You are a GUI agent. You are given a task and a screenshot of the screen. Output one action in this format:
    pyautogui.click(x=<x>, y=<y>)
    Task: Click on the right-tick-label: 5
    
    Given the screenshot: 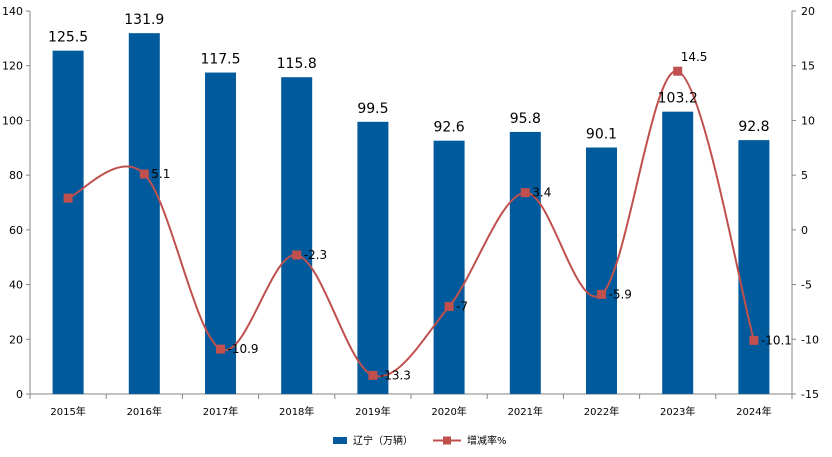 What is the action you would take?
    pyautogui.click(x=804, y=175)
    